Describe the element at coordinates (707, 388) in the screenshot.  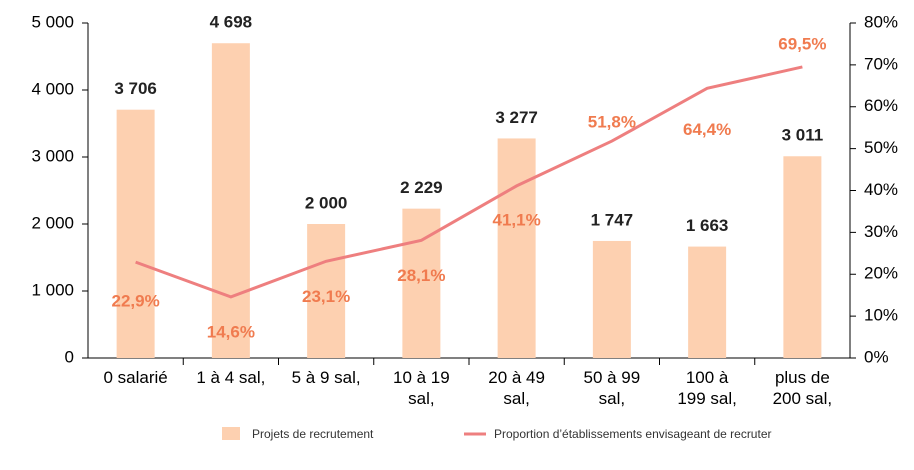
I see `x-tick-label: 100 à 199 sal,` at that location.